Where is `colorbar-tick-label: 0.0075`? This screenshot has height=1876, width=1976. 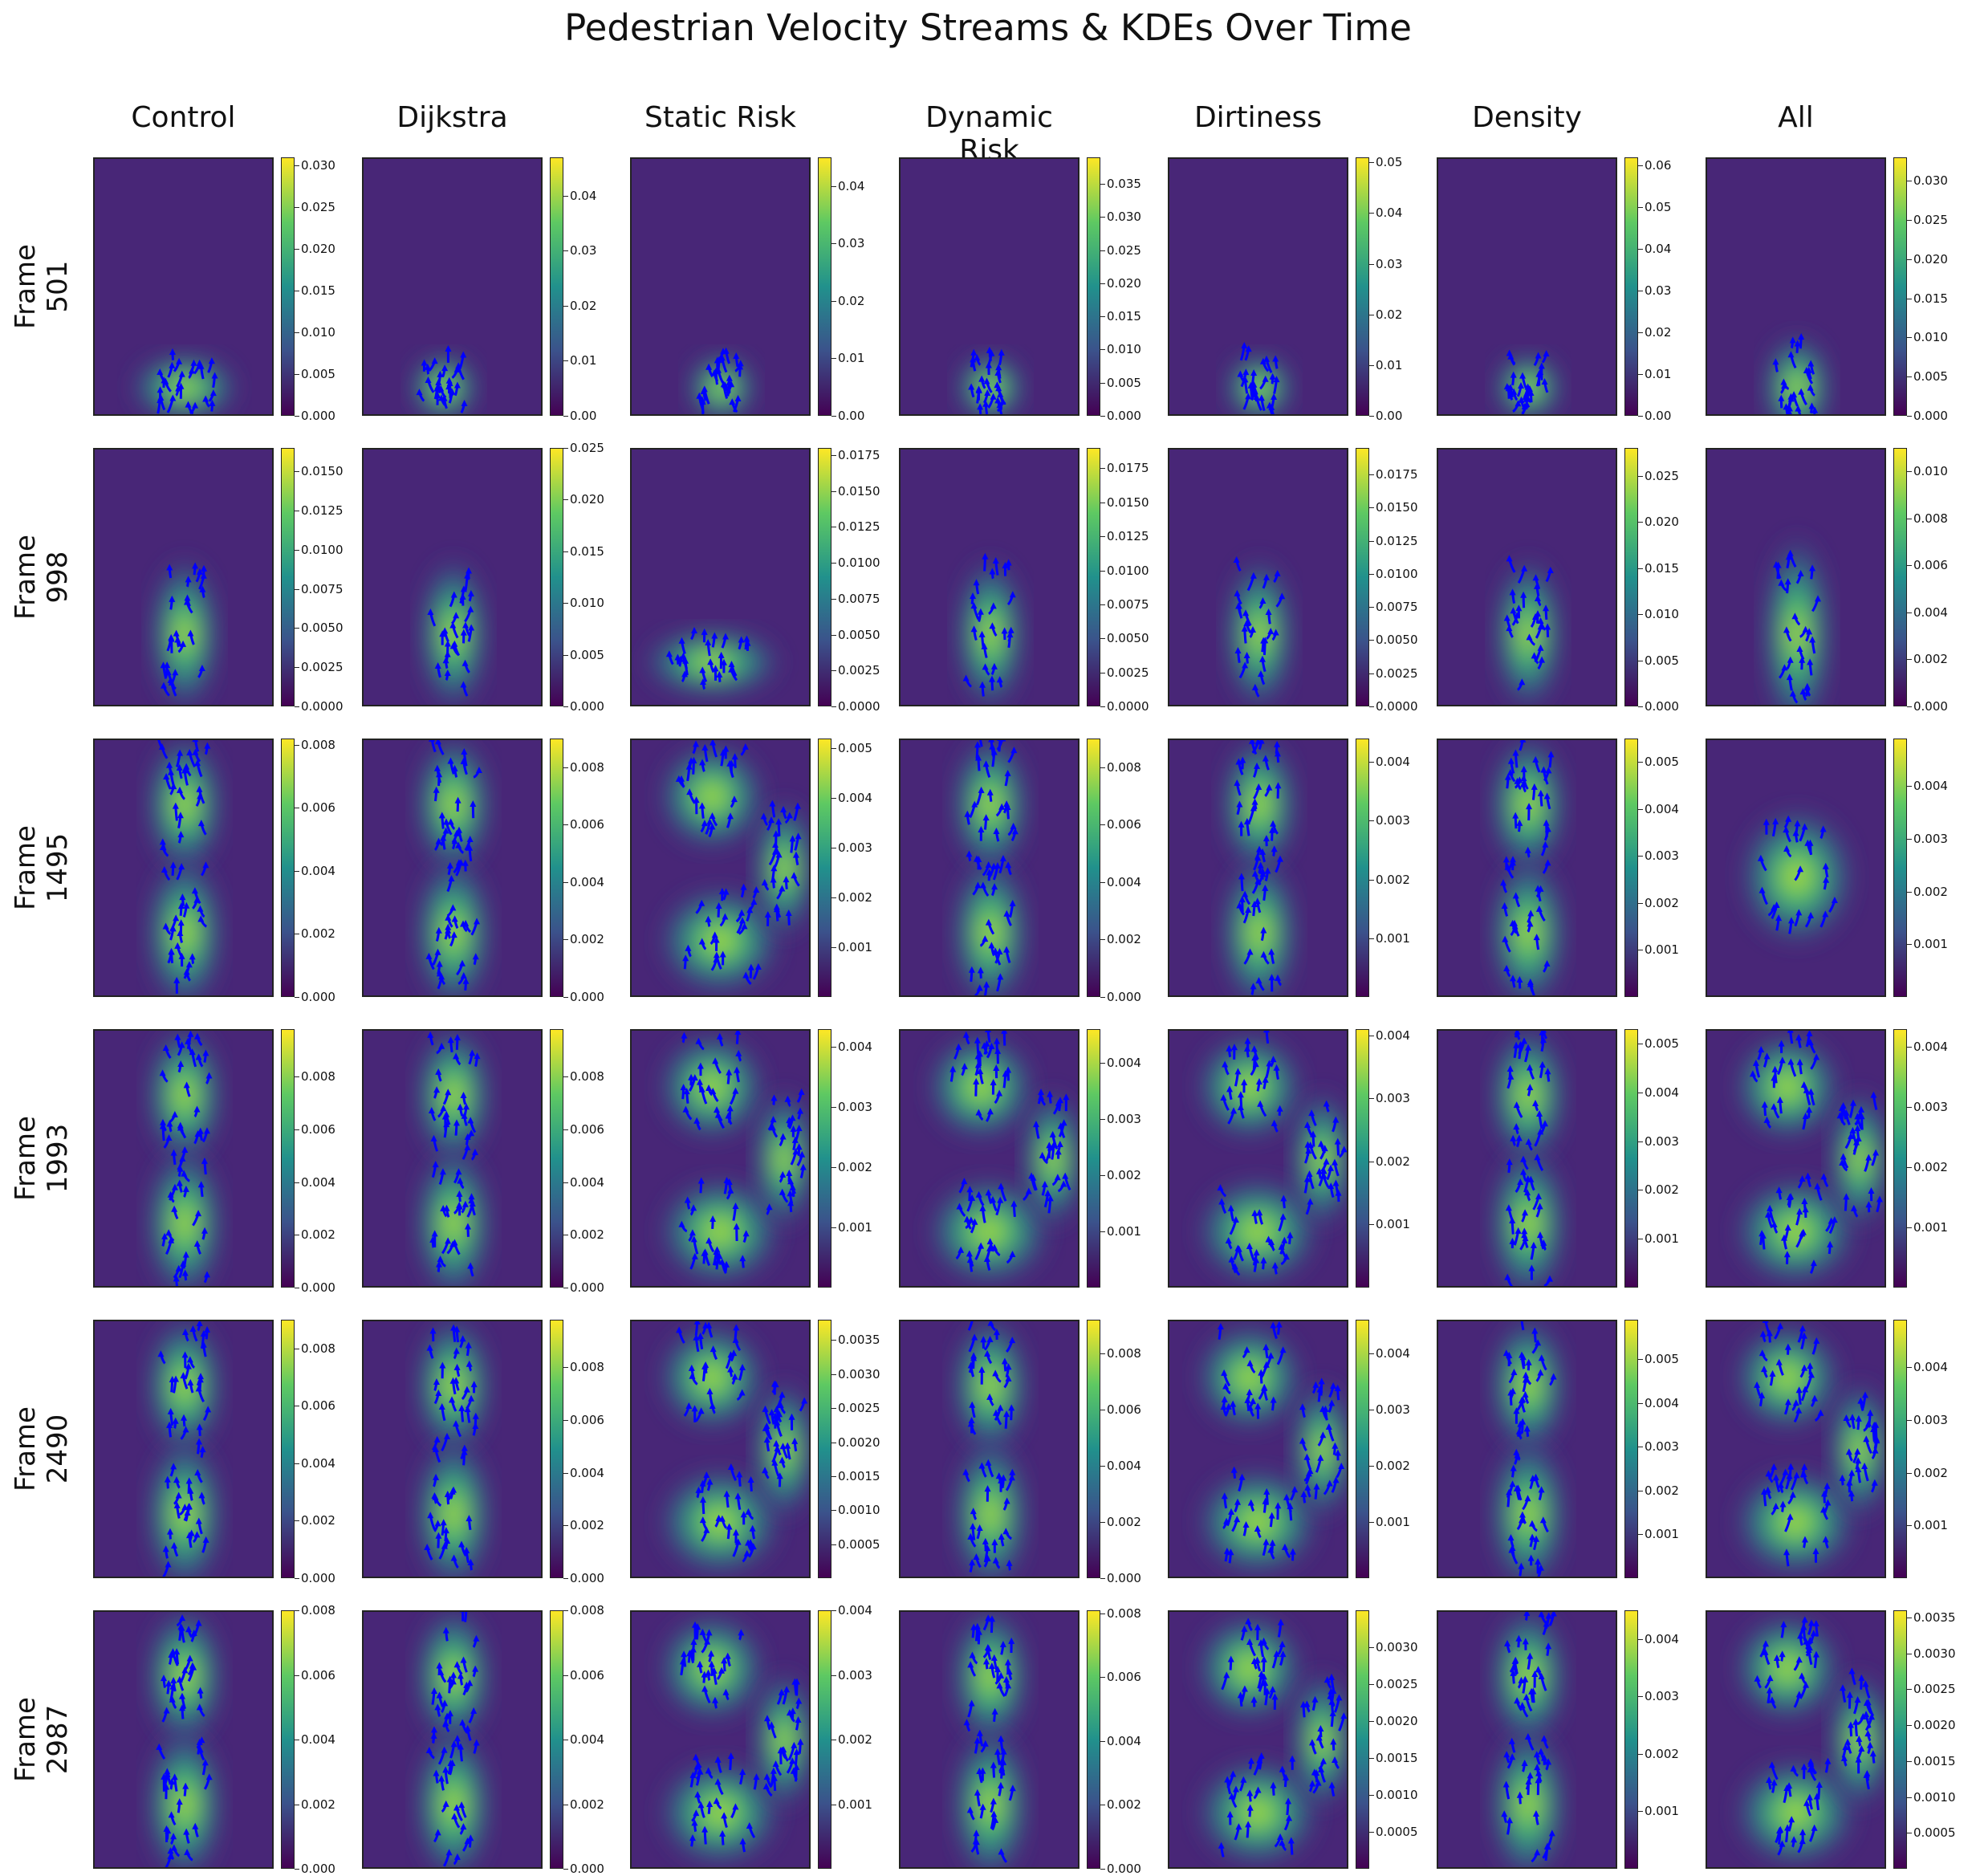
colorbar-tick-label: 0.0075 is located at coordinates (859, 598).